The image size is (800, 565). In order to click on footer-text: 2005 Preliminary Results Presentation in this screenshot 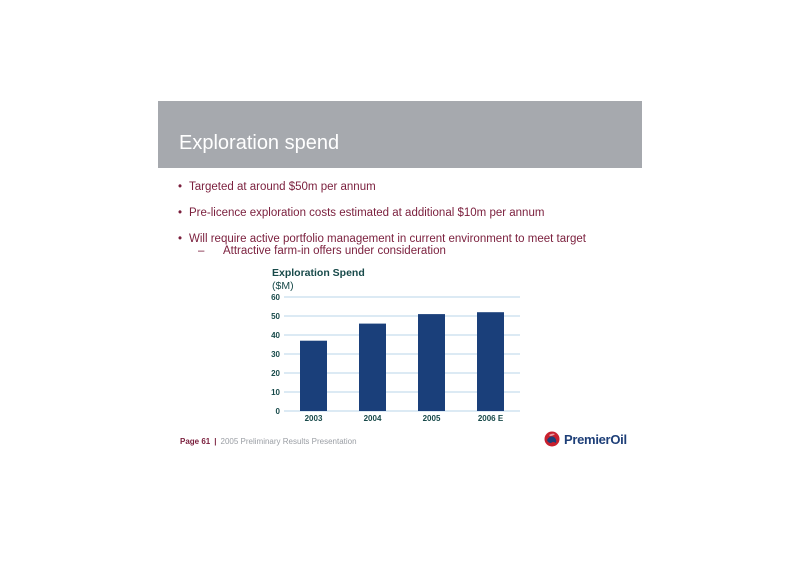, I will do `click(288, 441)`.